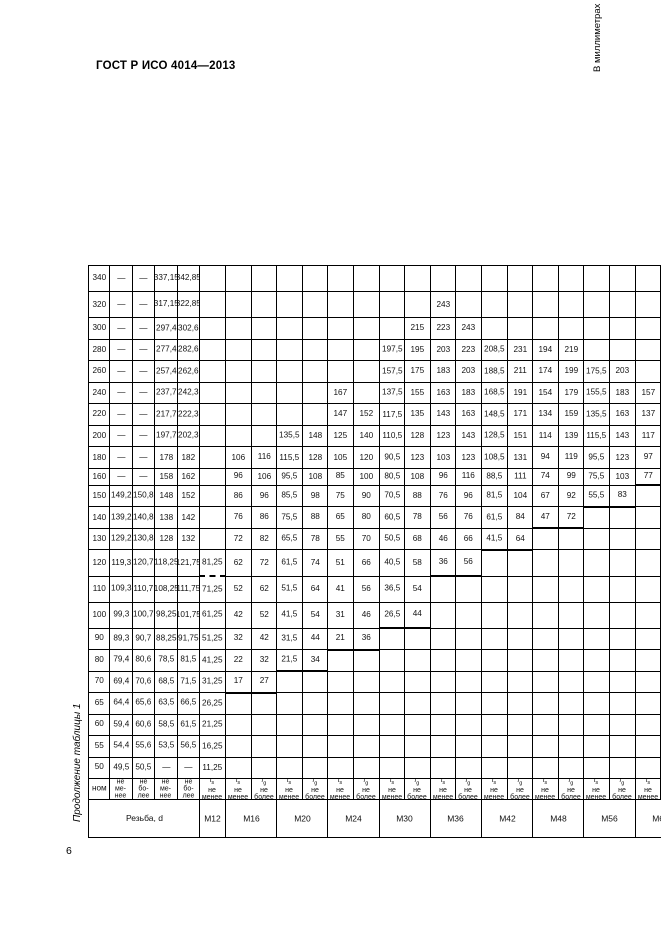 The height and width of the screenshot is (935, 661). I want to click on cell-Bless-10: 128, so click(166, 539).